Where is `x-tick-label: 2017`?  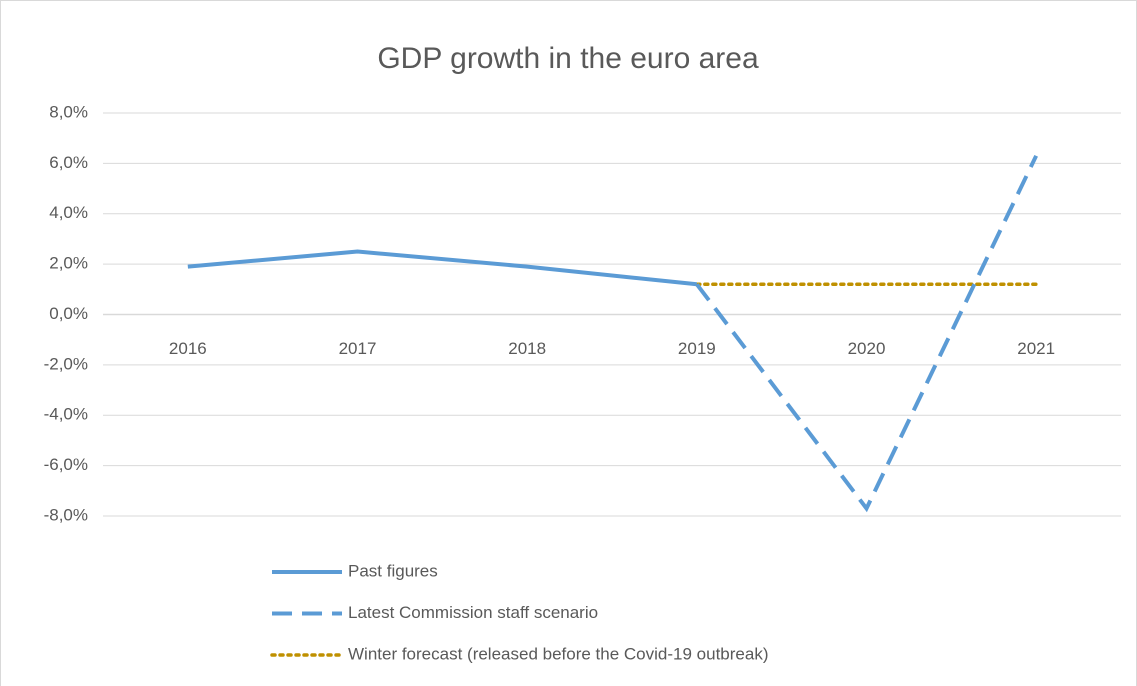
x-tick-label: 2017 is located at coordinates (358, 348).